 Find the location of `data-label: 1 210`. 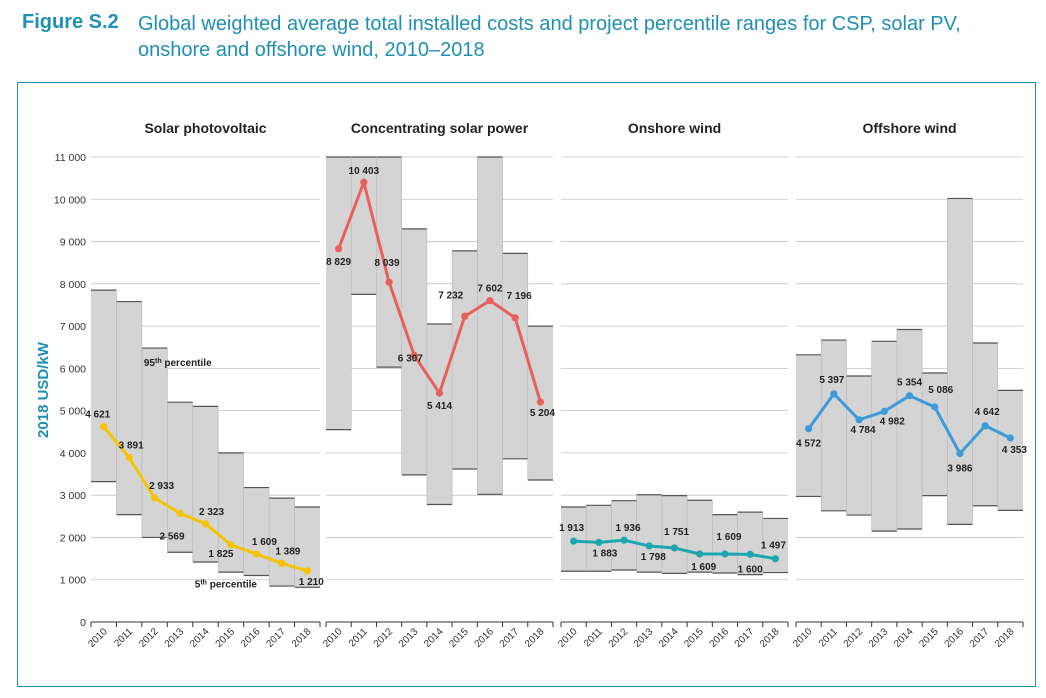

data-label: 1 210 is located at coordinates (311, 582).